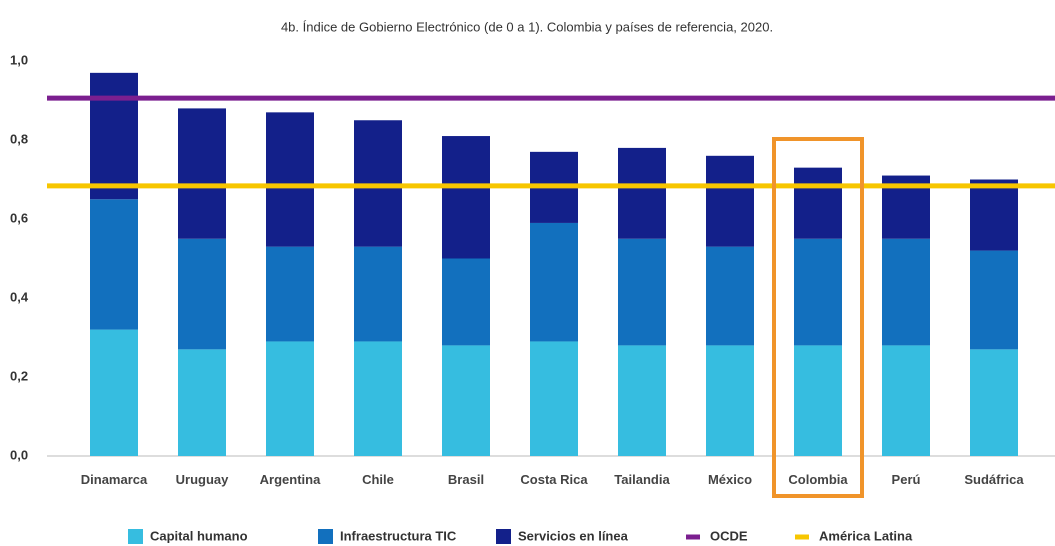  Describe the element at coordinates (730, 479) in the screenshot. I see `x-tick-label: México` at that location.